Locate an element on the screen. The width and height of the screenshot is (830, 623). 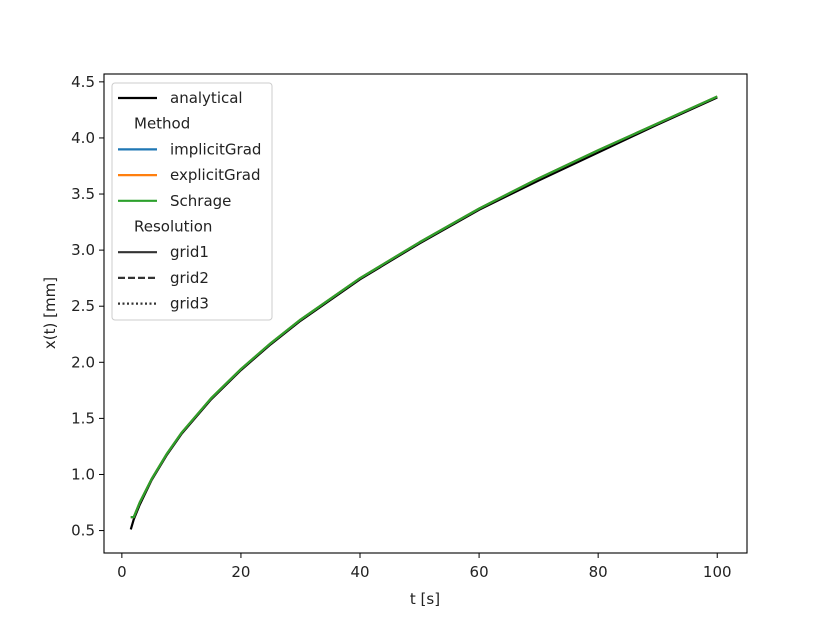
x-tick-label: 60 is located at coordinates (479, 572).